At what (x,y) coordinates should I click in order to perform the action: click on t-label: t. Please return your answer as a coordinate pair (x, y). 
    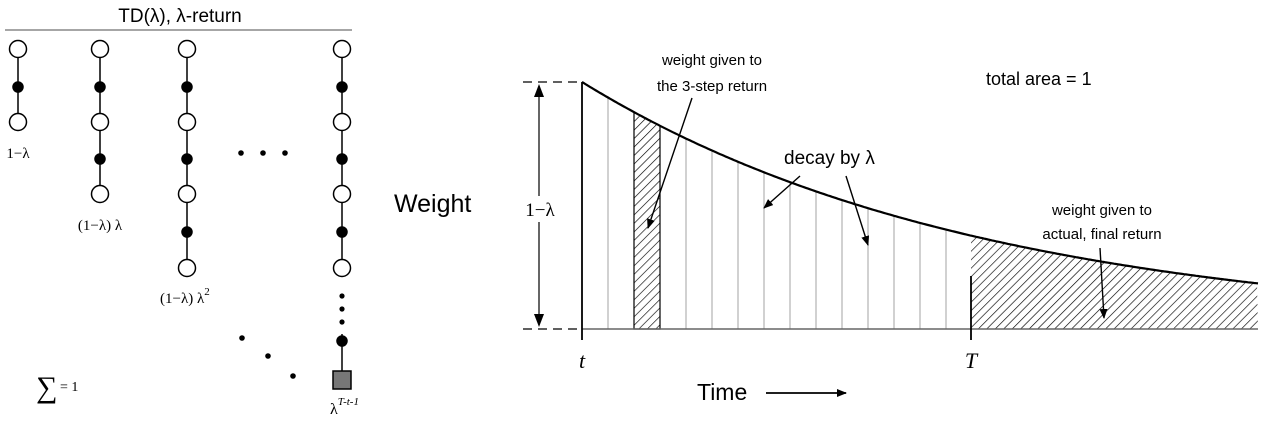
    Looking at the image, I should click on (582, 360).